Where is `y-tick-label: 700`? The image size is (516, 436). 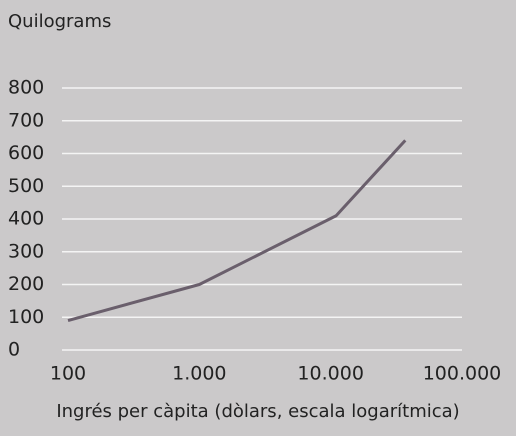
y-tick-label: 700 is located at coordinates (26, 120).